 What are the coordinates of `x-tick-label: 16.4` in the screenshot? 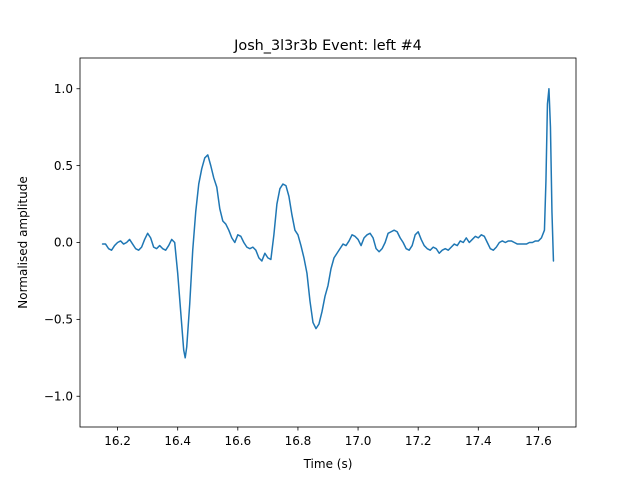 It's located at (177, 441).